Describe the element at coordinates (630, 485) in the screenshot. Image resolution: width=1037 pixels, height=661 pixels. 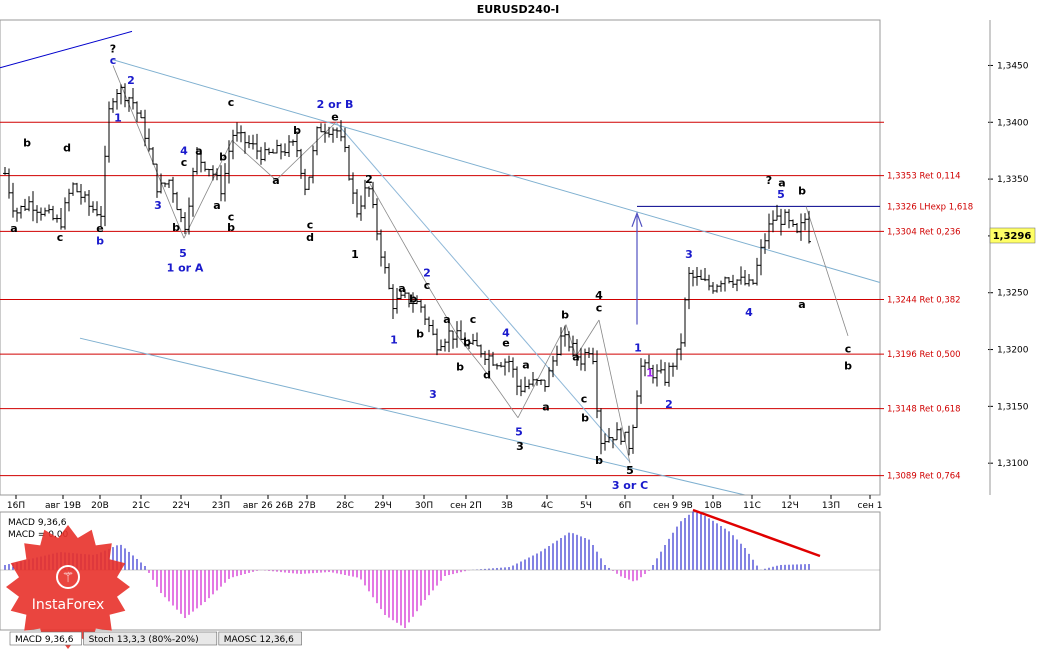
I see `wave-label: 3 or C` at that location.